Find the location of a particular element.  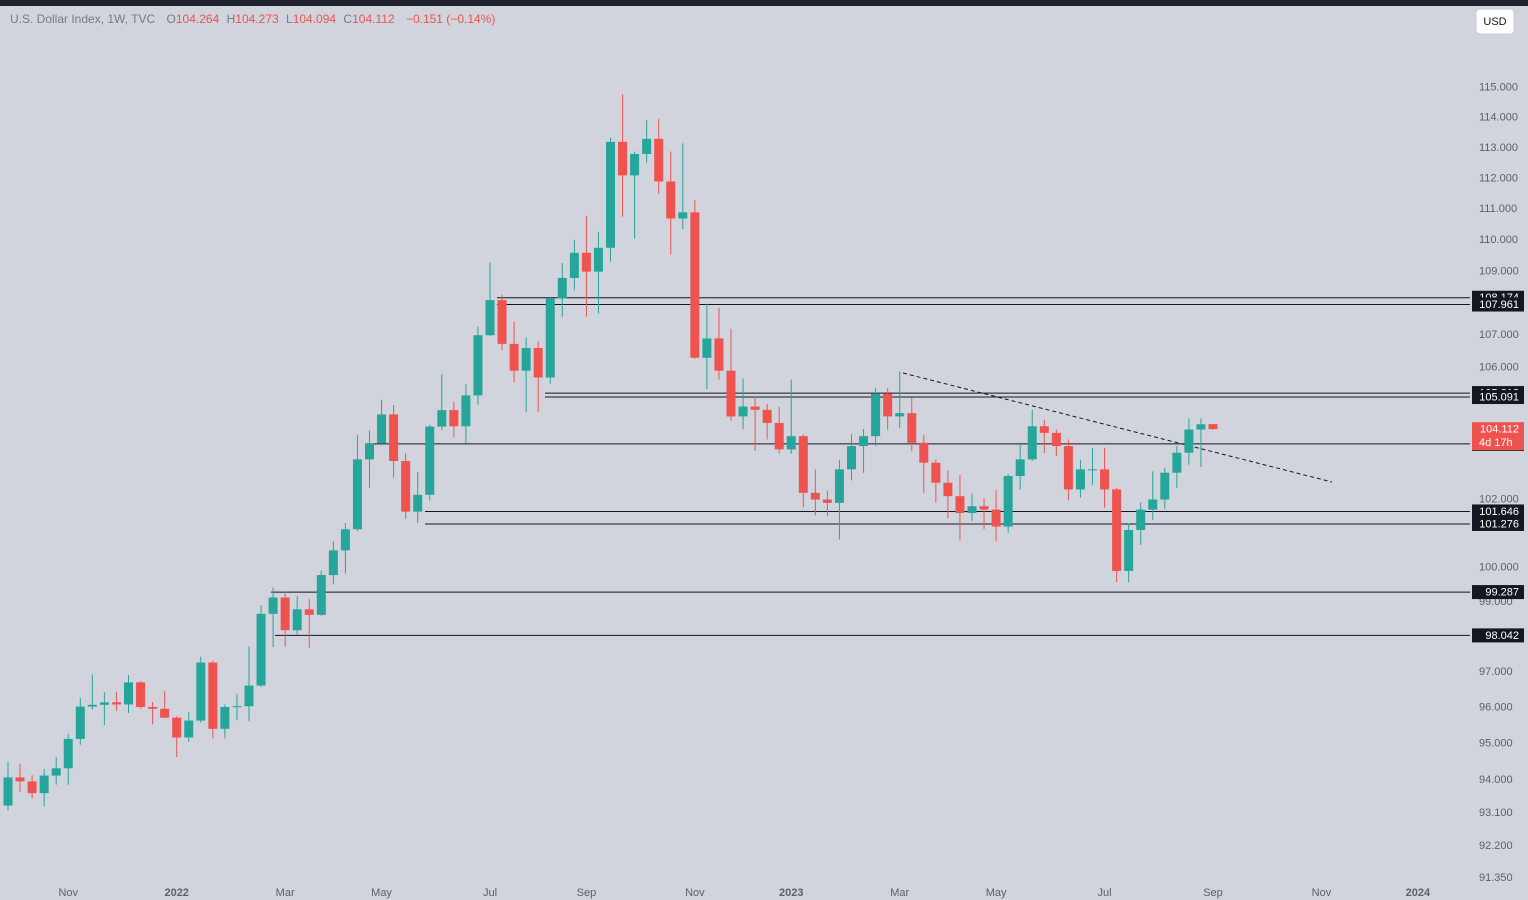

currency-button is located at coordinates (1495, 21).